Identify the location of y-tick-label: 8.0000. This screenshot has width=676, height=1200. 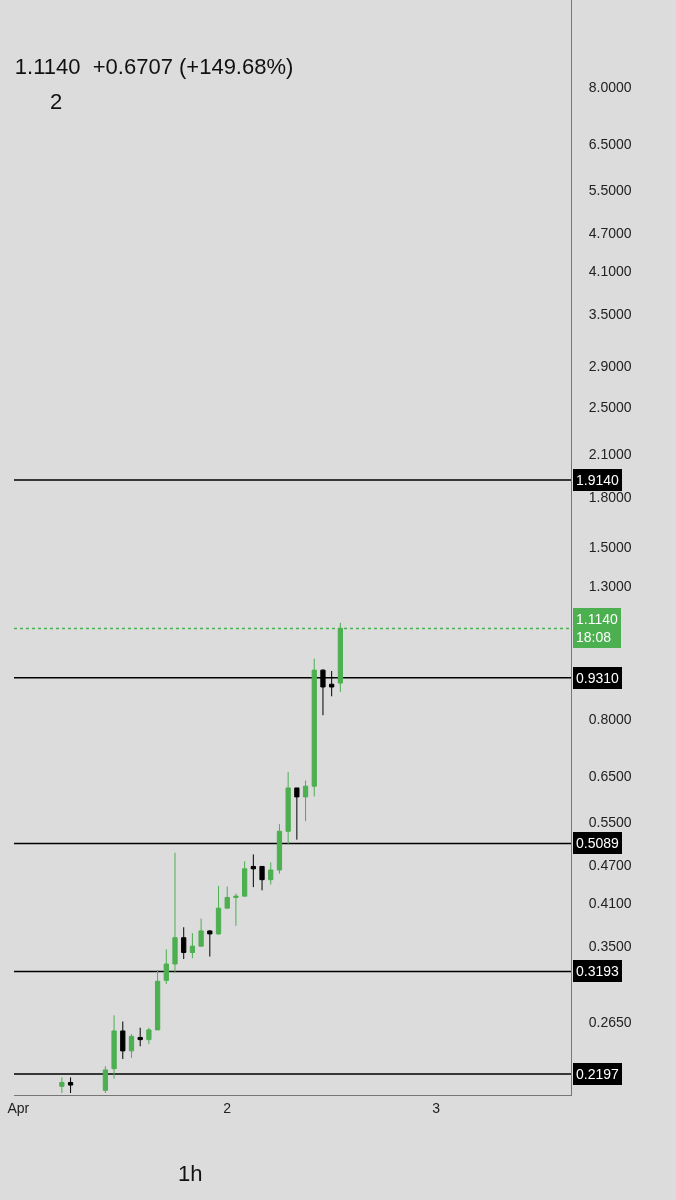
(610, 87).